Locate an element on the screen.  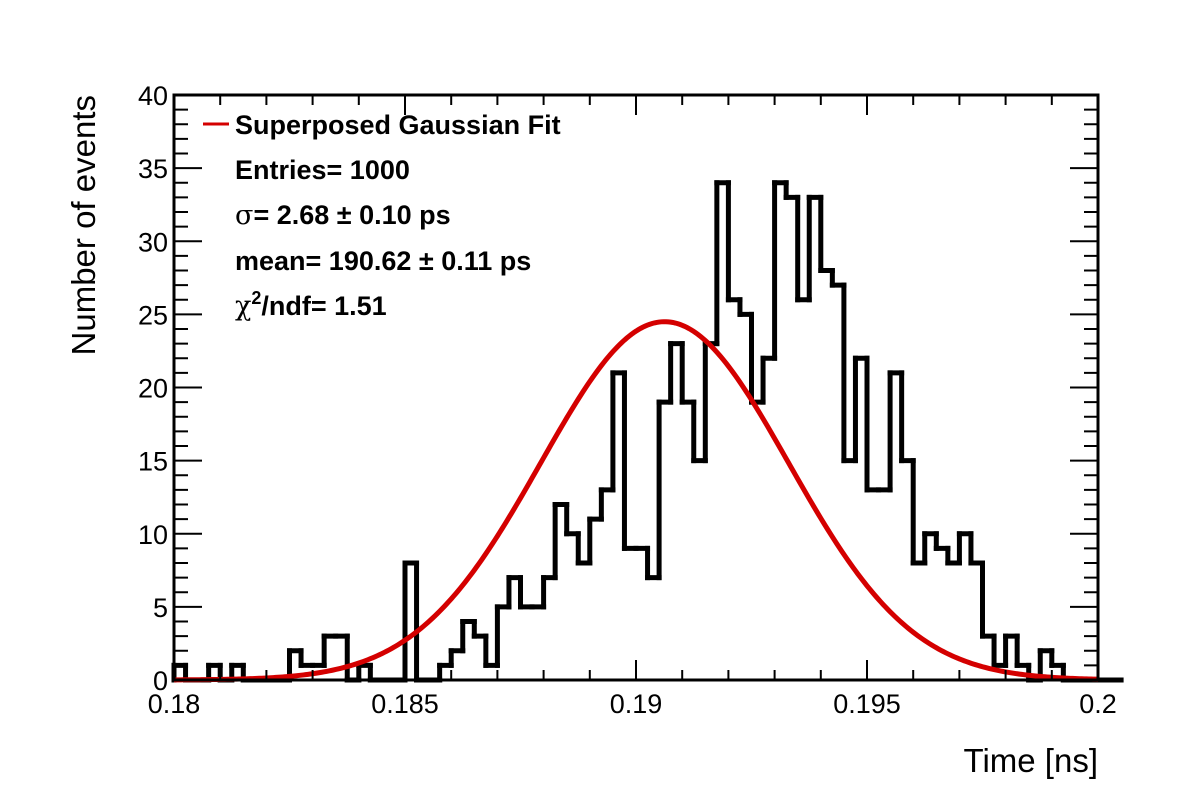
chi-symbol: χ is located at coordinates (243, 306).